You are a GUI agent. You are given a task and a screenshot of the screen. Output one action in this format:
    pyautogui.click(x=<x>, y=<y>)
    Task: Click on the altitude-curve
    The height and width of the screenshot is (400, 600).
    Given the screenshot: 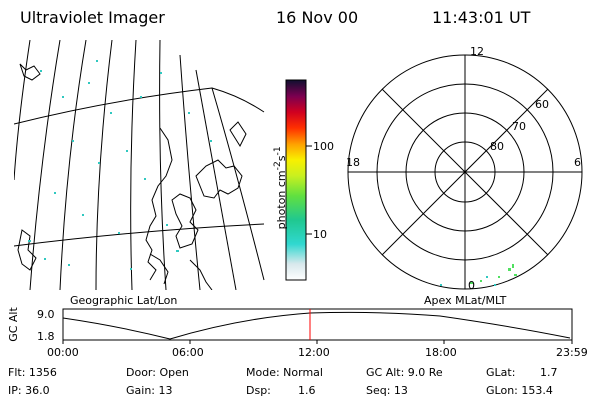 What is the action you would take?
    pyautogui.click(x=316, y=325)
    